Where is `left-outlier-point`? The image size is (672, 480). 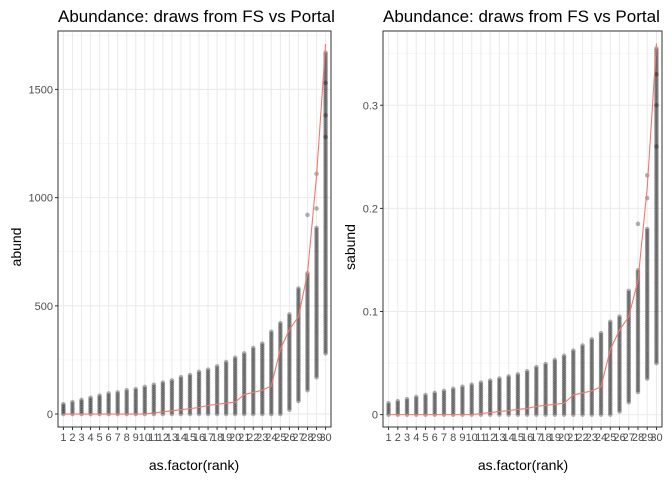 left-outlier-point is located at coordinates (316, 208).